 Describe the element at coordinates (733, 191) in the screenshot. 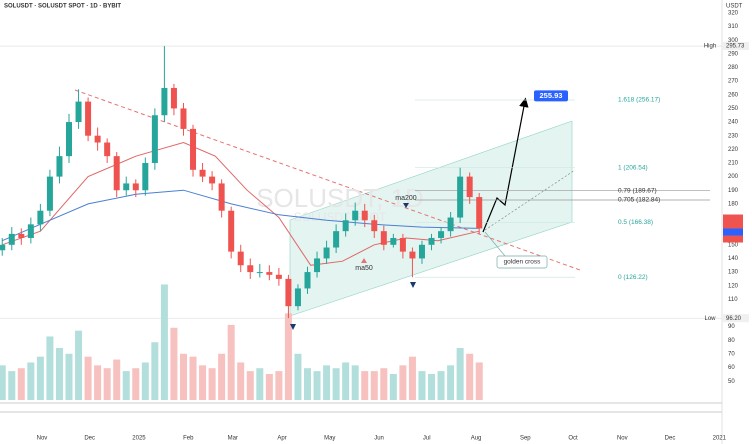

I see `y-tick-label: 190` at that location.